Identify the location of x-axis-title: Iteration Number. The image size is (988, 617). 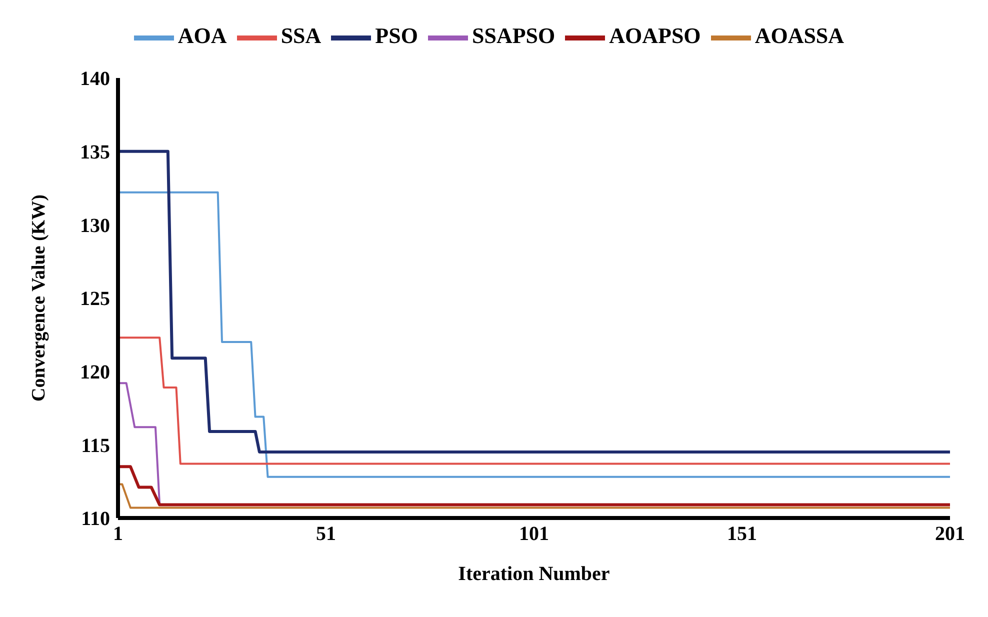
(534, 574).